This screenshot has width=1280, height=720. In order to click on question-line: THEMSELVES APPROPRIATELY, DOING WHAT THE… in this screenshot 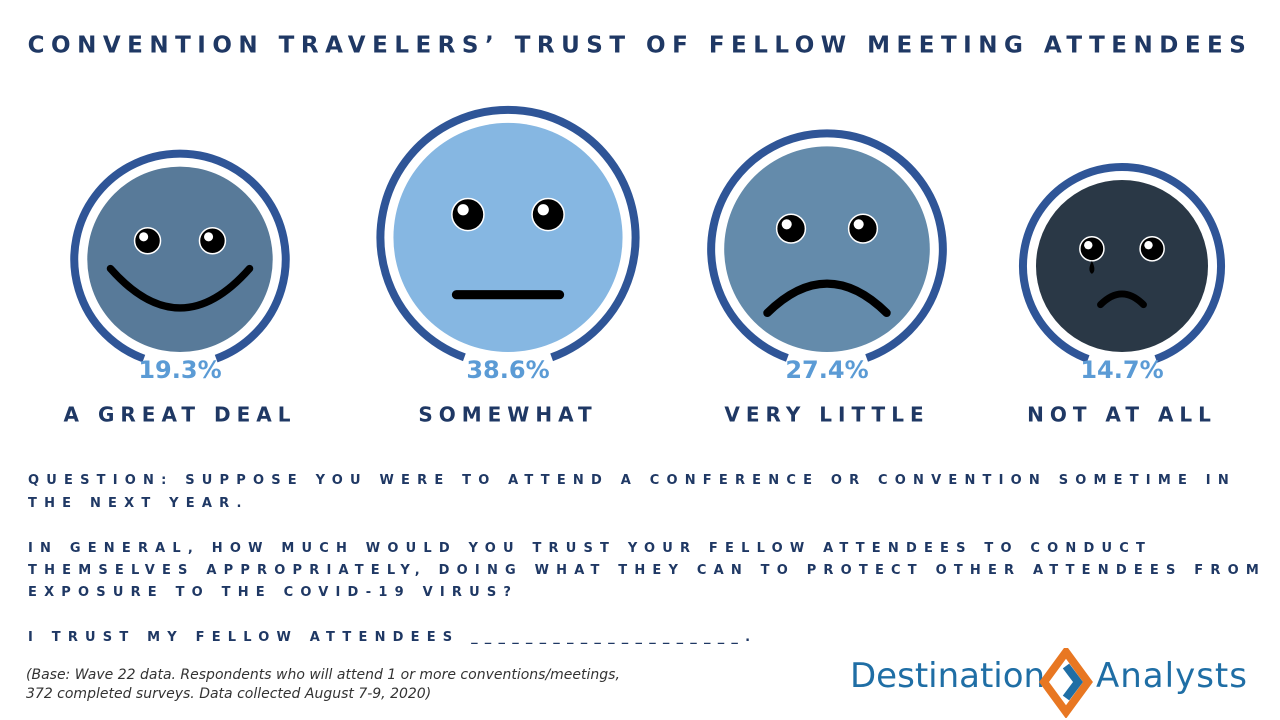, I will do `click(647, 570)`.